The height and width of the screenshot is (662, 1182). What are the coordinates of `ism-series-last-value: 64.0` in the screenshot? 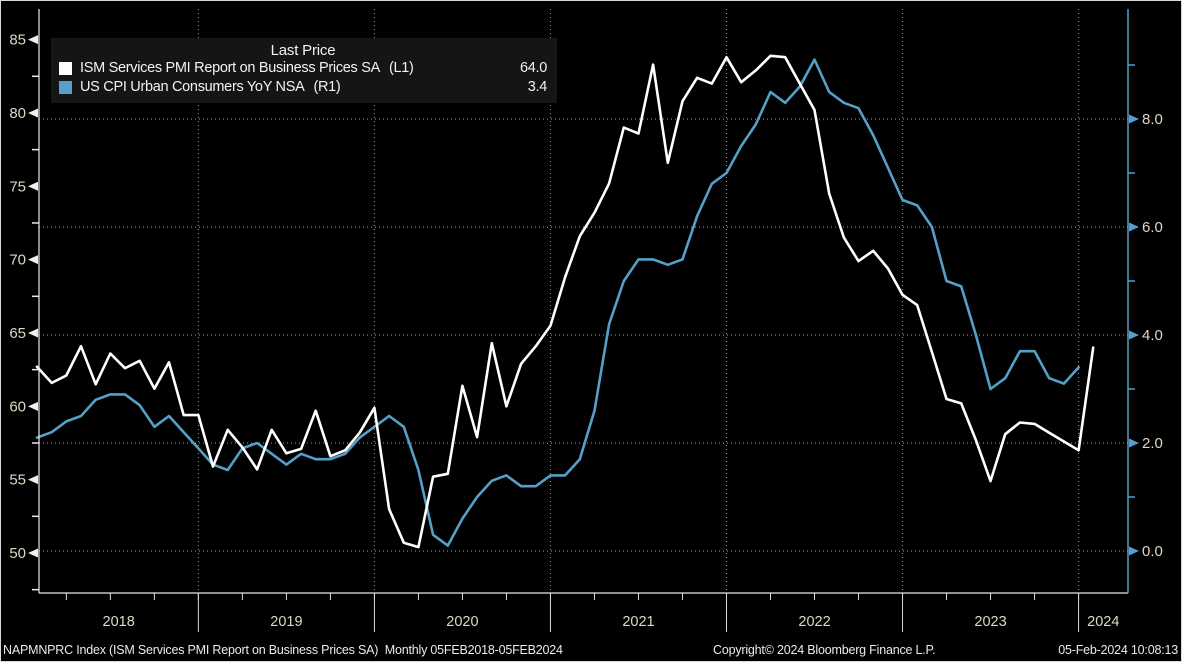 It's located at (533, 68).